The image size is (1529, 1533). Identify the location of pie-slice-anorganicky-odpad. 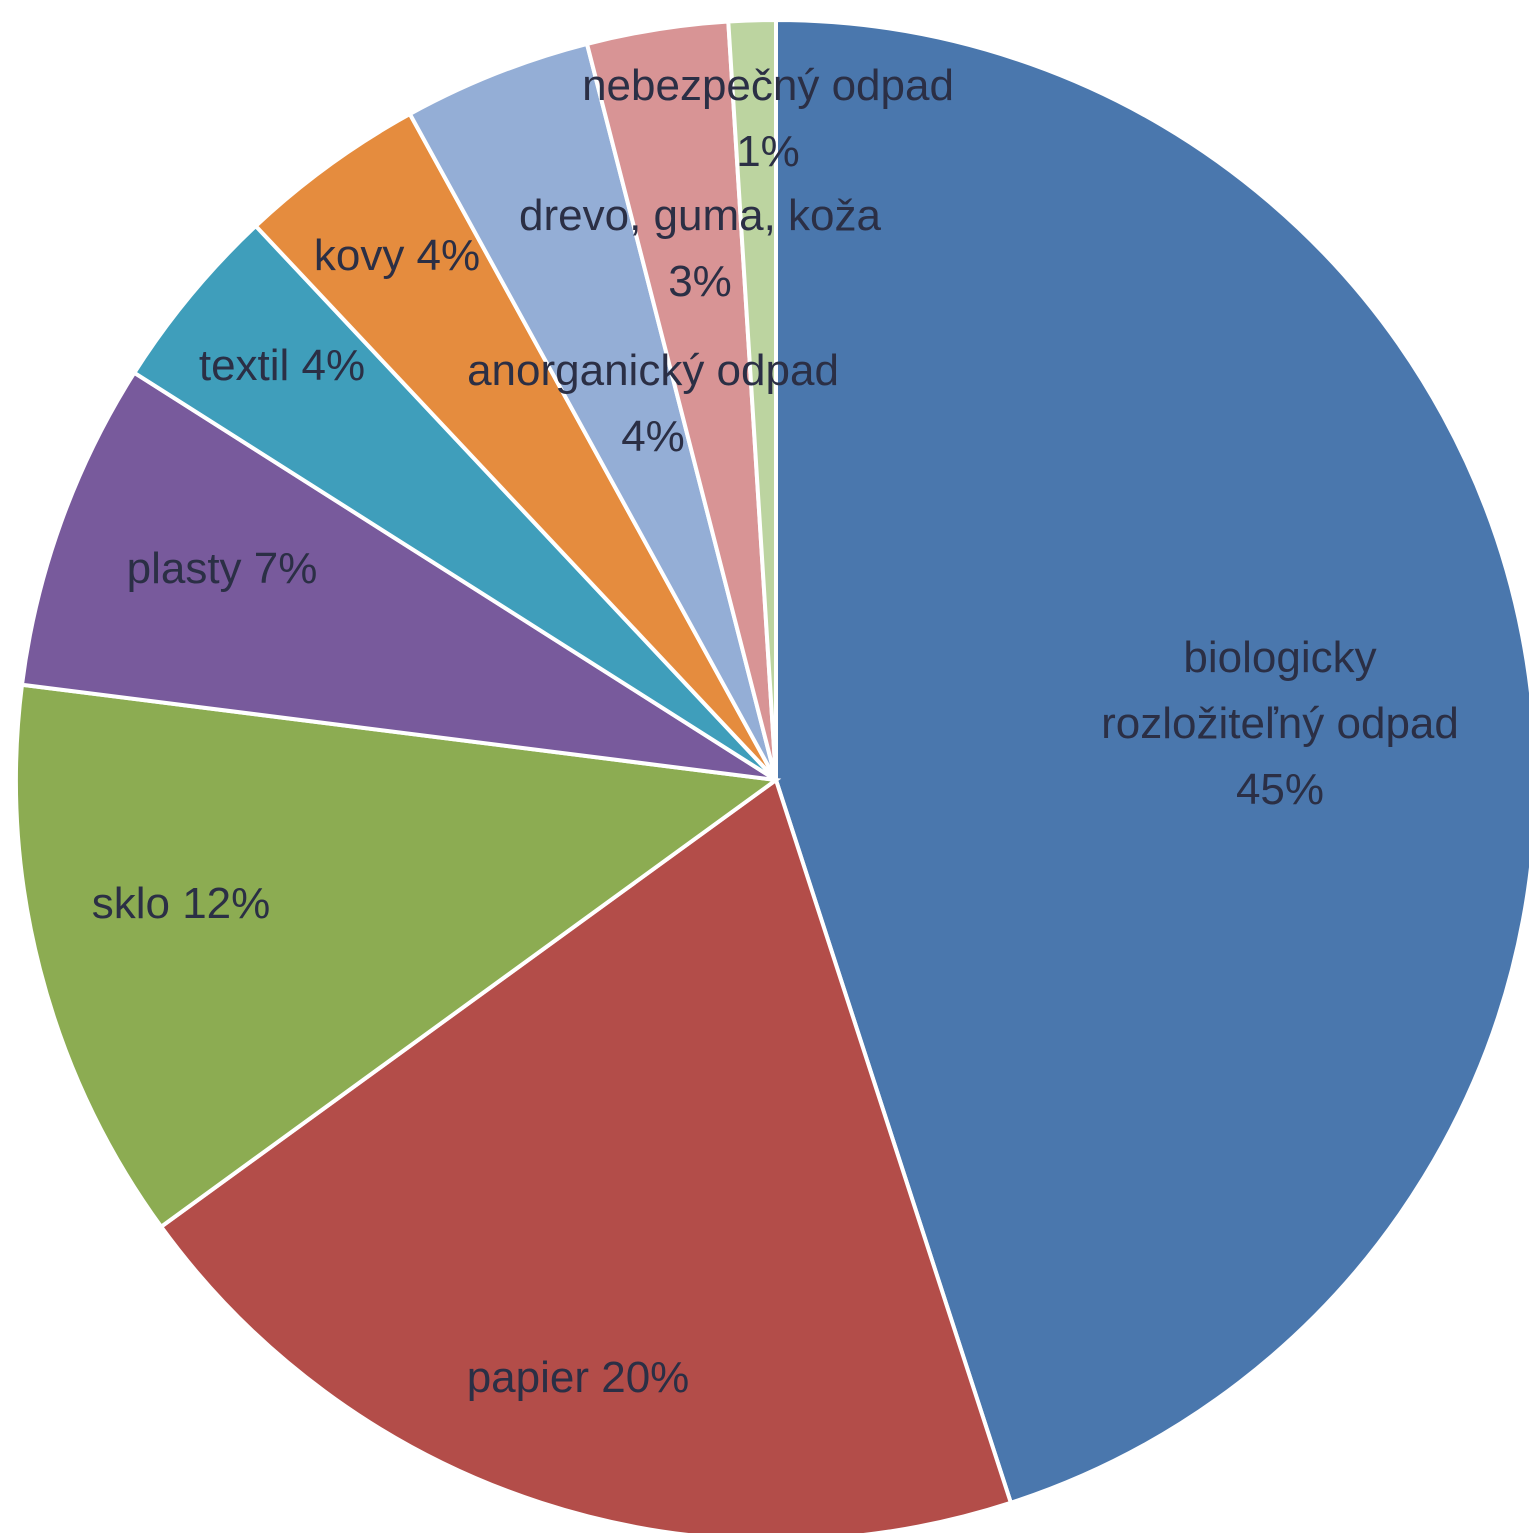
(592, 411).